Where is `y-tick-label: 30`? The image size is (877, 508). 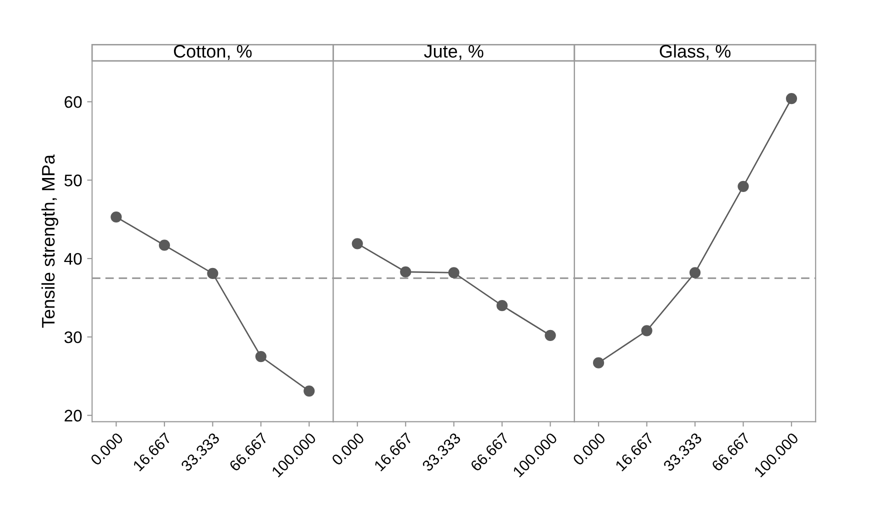 y-tick-label: 30 is located at coordinates (73, 337).